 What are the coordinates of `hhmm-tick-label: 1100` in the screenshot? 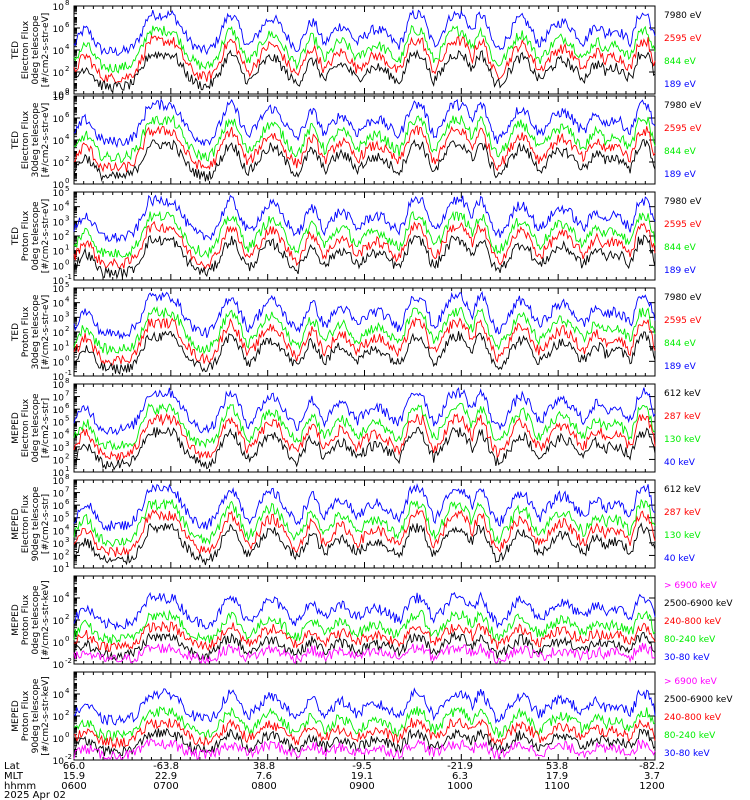 It's located at (556, 786).